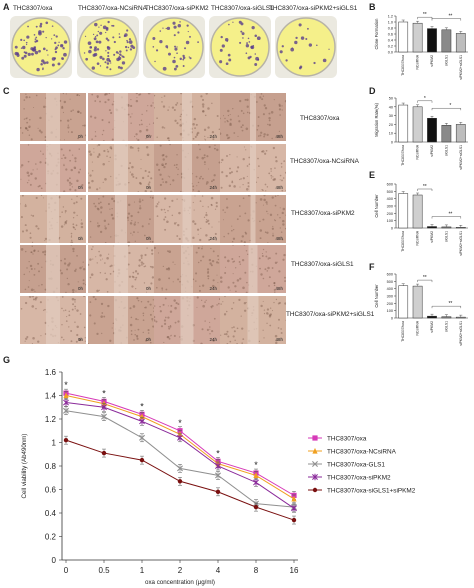  Describe the element at coordinates (54, 443) in the screenshot. I see `y-tick-label: 1` at that location.